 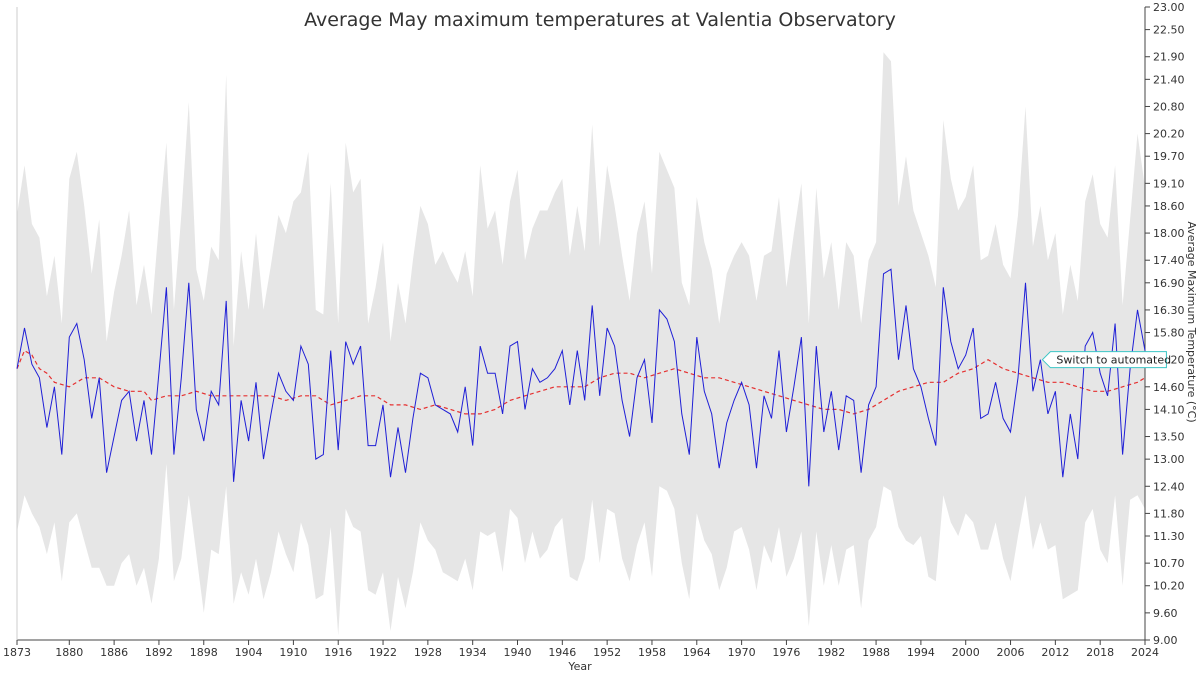 I want to click on y-tick-label: 18.00, so click(x=1169, y=233).